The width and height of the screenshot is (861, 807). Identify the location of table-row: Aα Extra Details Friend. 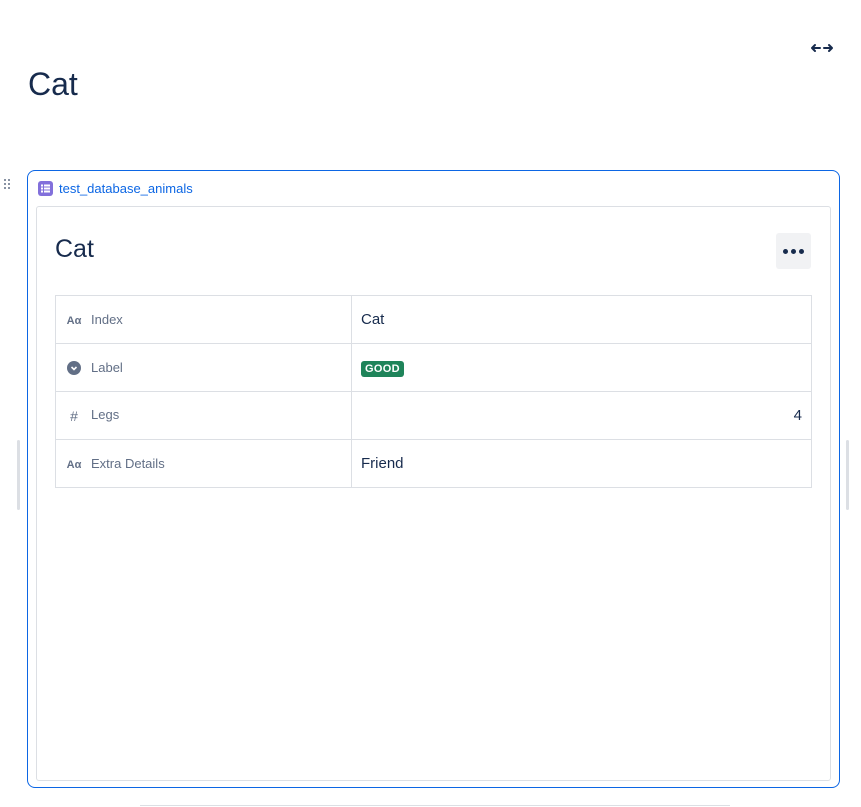
(433, 463).